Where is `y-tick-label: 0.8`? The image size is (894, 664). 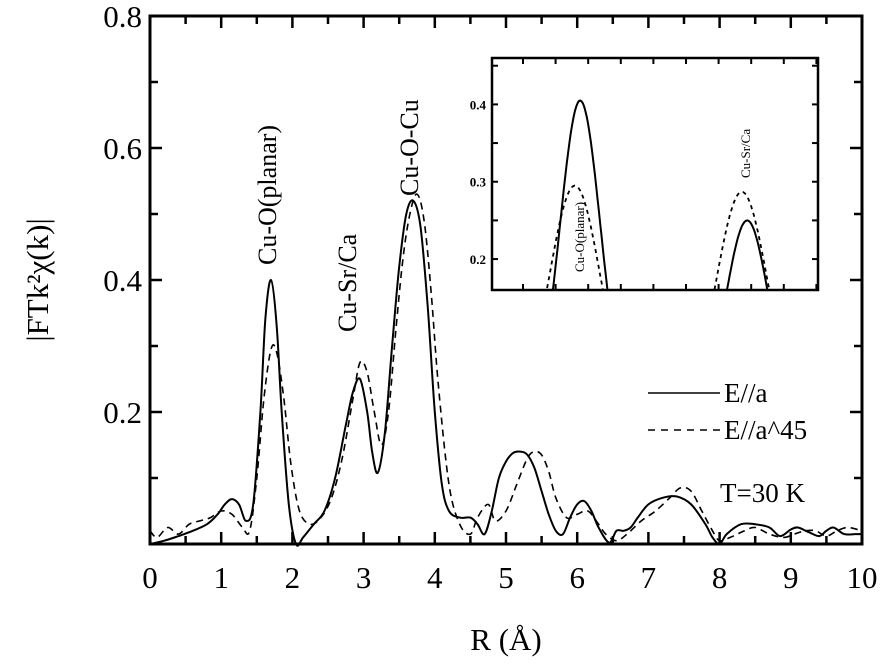
y-tick-label: 0.8 is located at coordinates (122, 17).